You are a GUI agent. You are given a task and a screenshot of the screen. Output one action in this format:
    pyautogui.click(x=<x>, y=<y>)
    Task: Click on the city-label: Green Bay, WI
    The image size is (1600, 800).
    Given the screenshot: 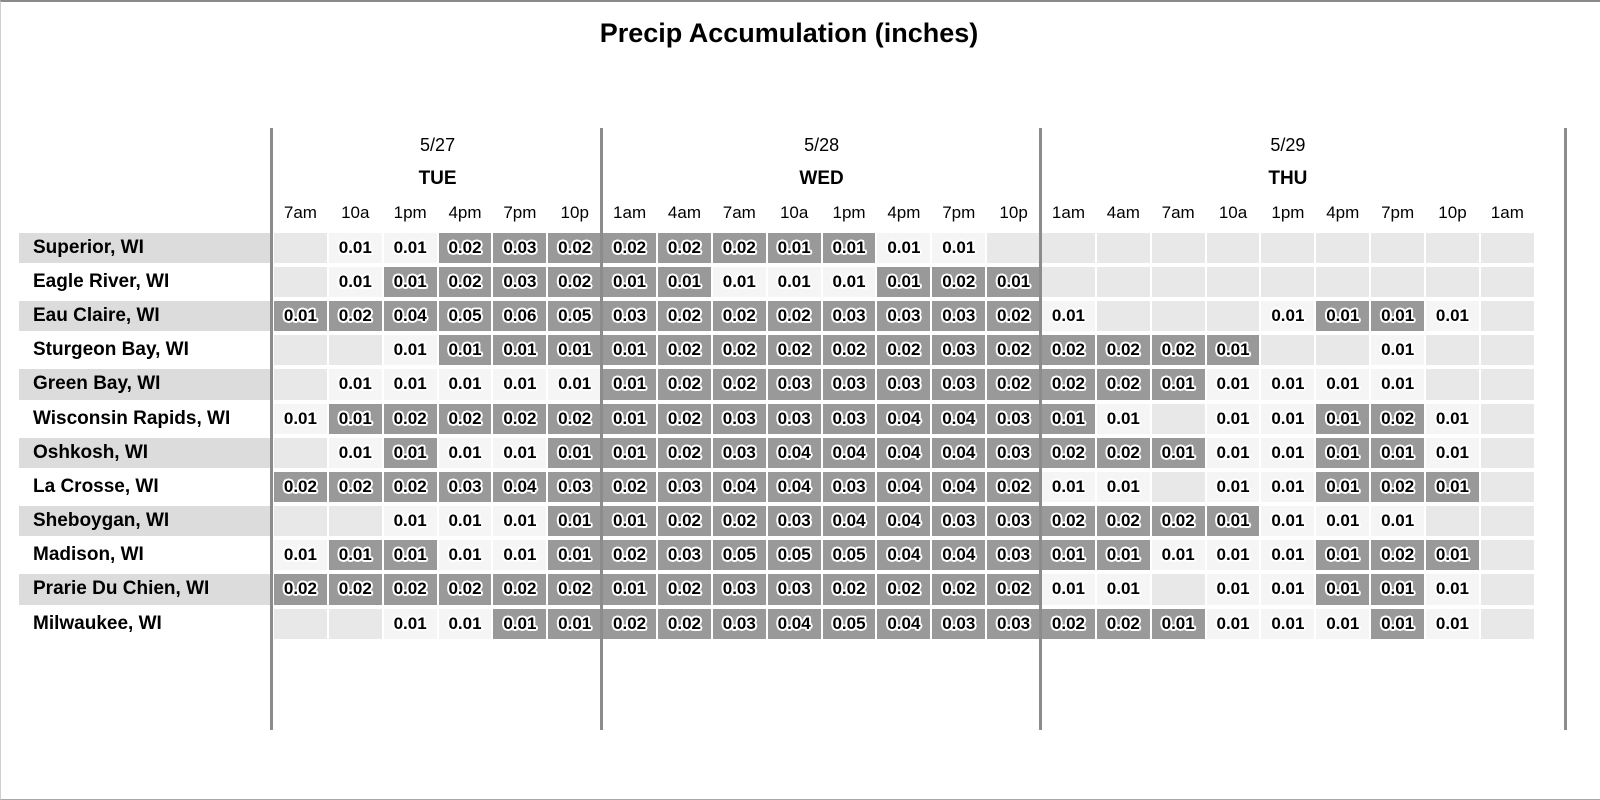 What is the action you would take?
    pyautogui.click(x=146, y=384)
    